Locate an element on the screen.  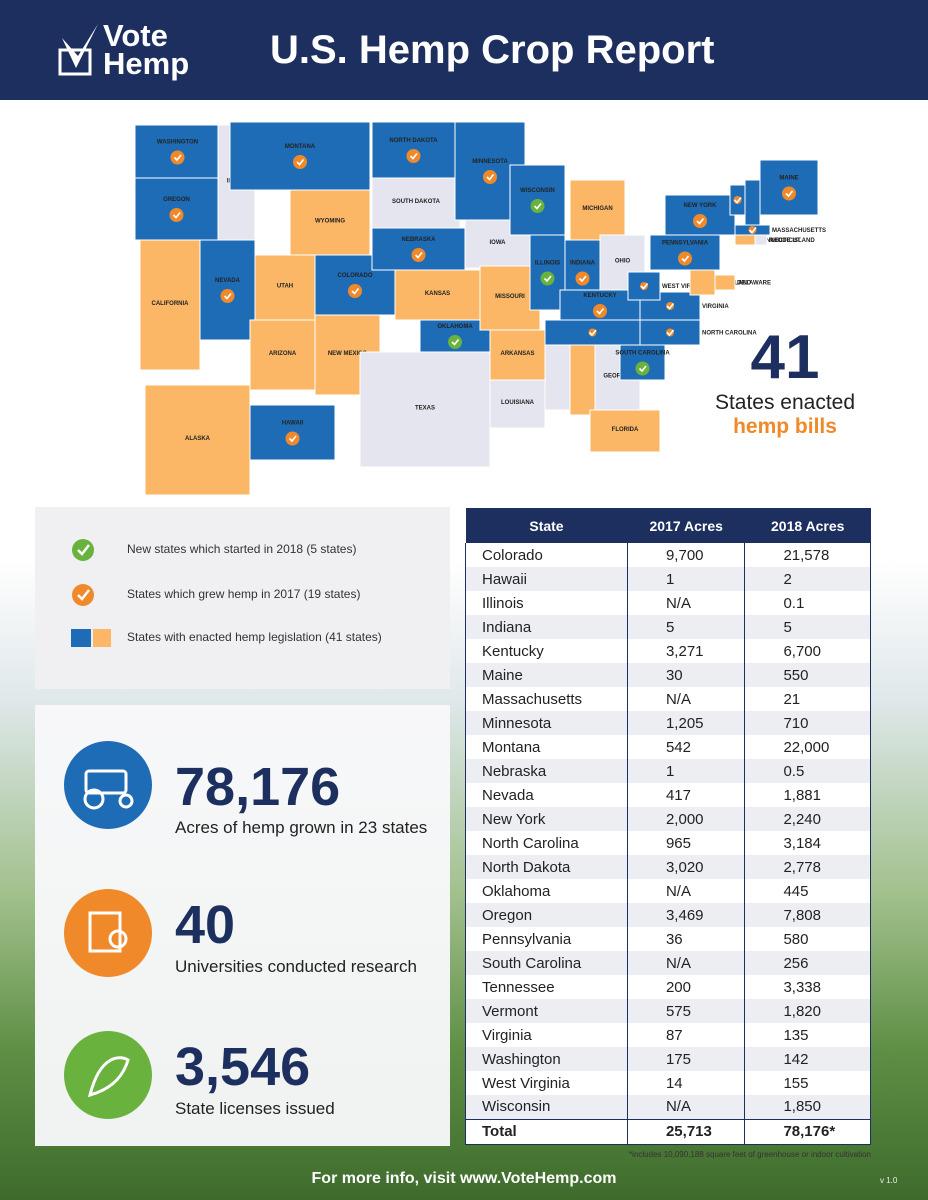
state-label: MONTANA is located at coordinates (300, 147).